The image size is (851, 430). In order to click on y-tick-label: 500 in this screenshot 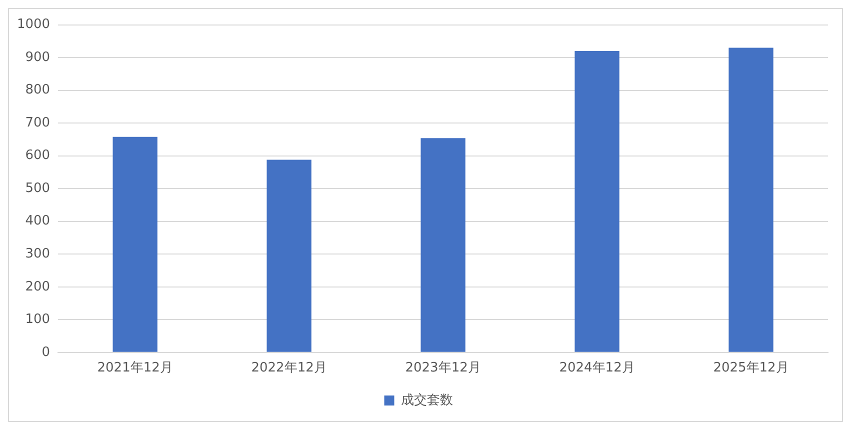, I will do `click(37, 188)`.